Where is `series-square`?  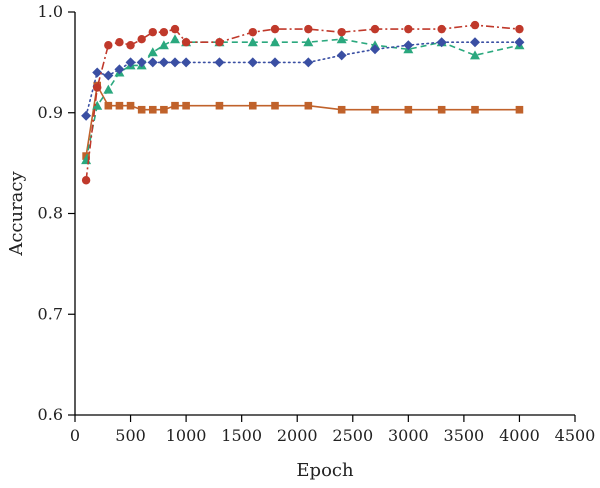 series-square is located at coordinates (303, 120).